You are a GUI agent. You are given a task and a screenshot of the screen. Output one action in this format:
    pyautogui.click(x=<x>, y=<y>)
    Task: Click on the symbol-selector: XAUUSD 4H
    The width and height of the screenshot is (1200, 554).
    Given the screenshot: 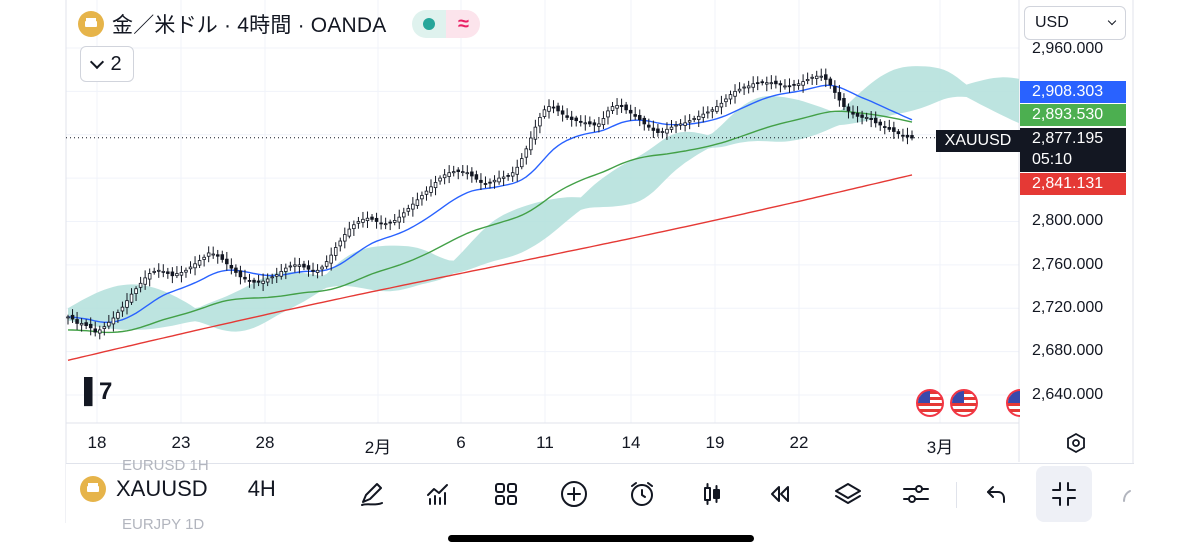 What is the action you would take?
    pyautogui.click(x=178, y=489)
    